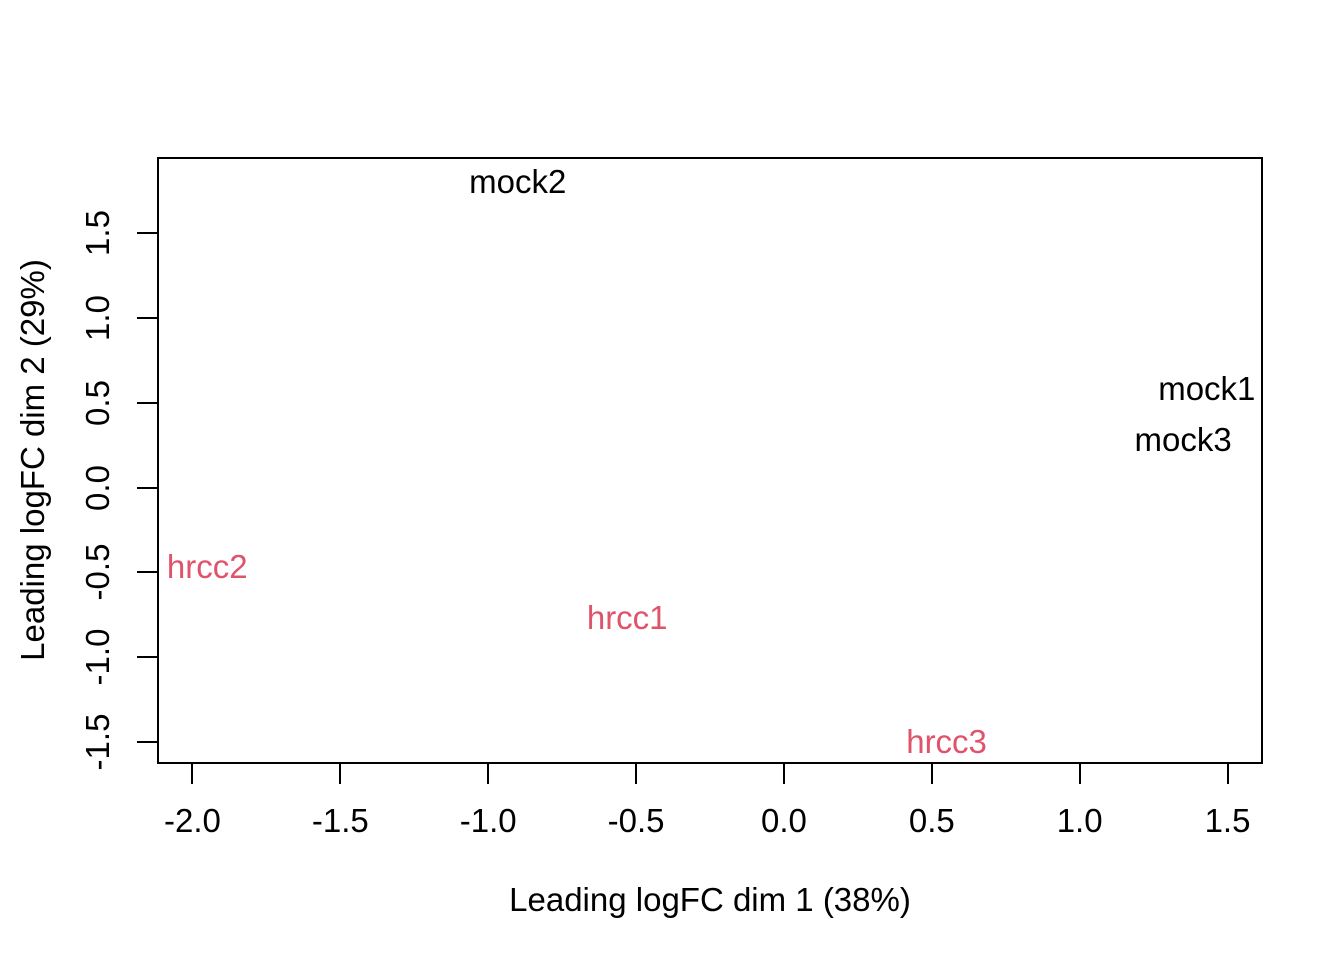  I want to click on y-tick-label: 1.0, so click(97, 318).